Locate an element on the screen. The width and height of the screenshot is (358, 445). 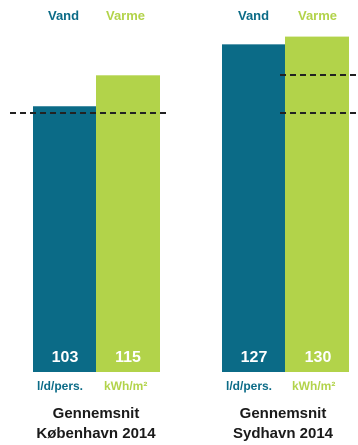
group-label-kobenhavn-line1: Gennemsnit is located at coordinates (96, 413).